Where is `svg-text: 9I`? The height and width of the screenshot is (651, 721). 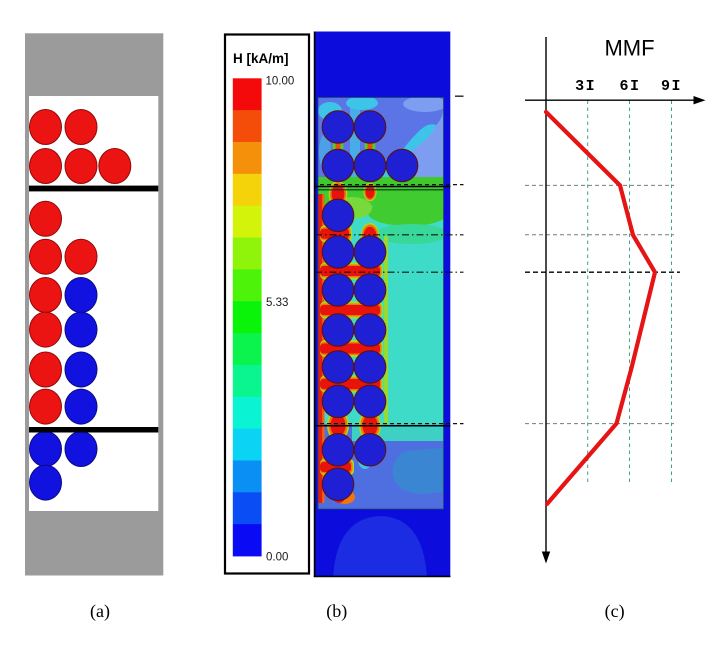 svg-text: 9I is located at coordinates (671, 86).